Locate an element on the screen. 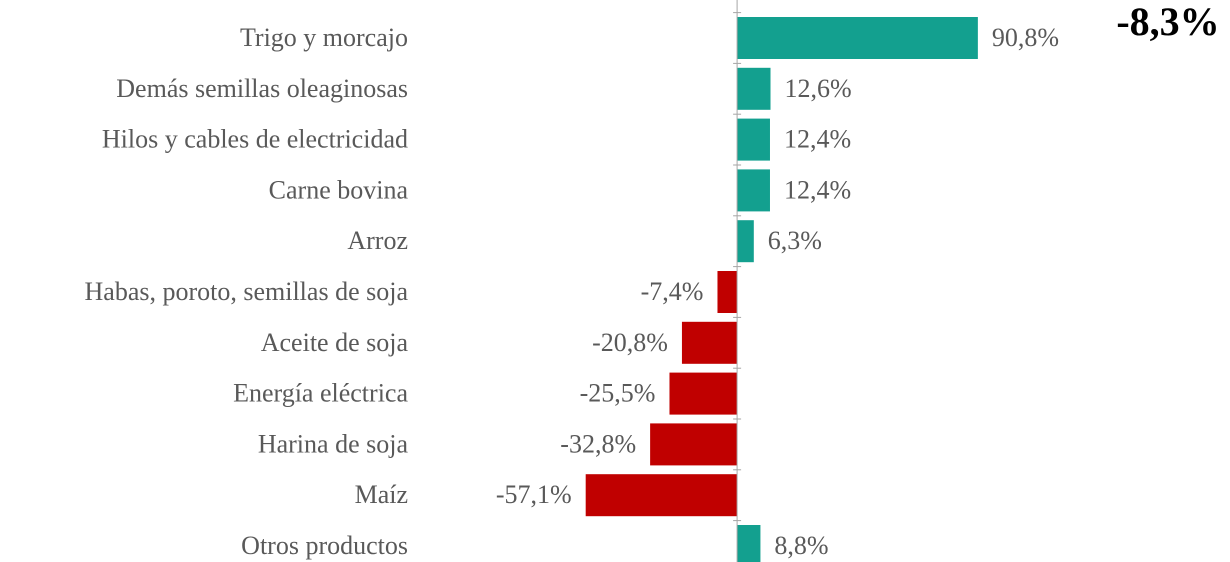  category-label: Maíz is located at coordinates (381, 494).